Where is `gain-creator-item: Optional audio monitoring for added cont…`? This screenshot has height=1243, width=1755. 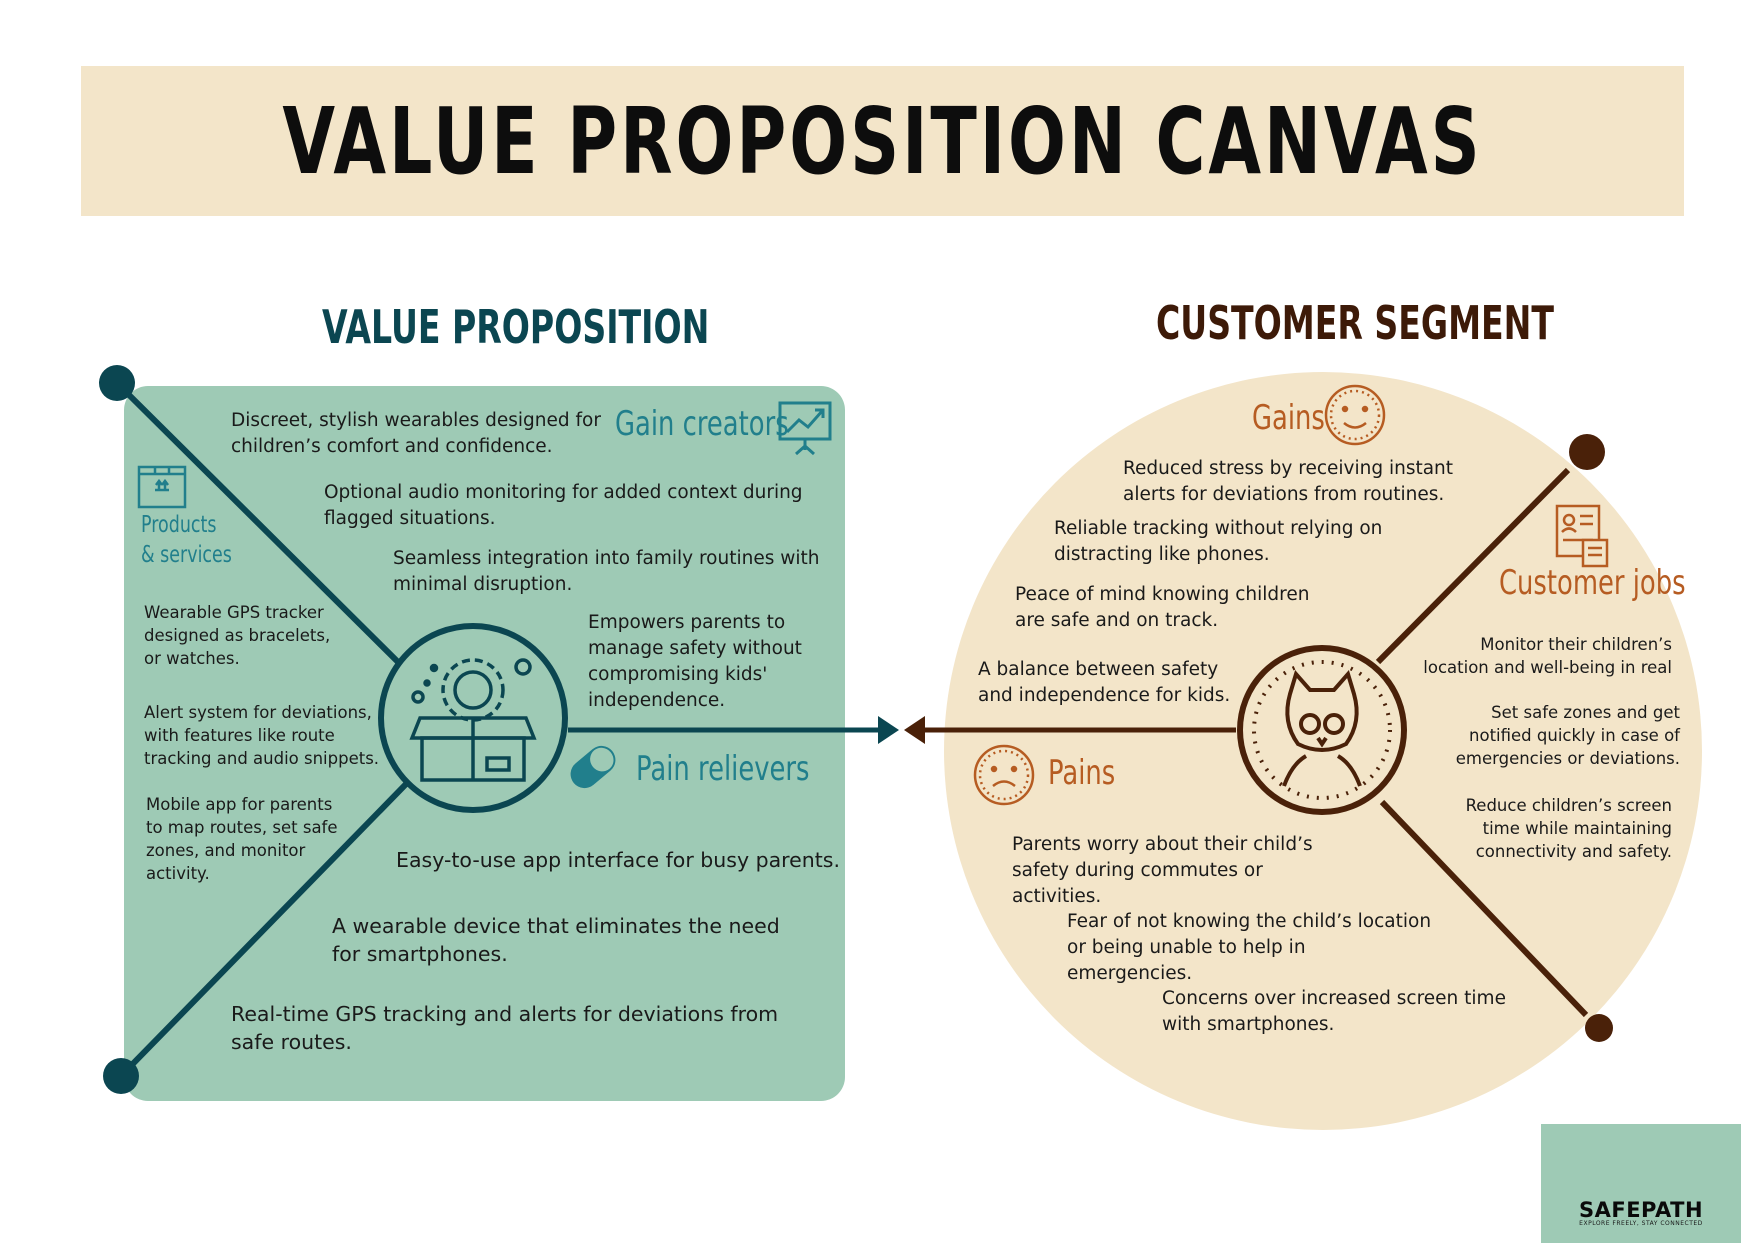
gain-creator-item: Optional audio monitoring for added cont… is located at coordinates (563, 505).